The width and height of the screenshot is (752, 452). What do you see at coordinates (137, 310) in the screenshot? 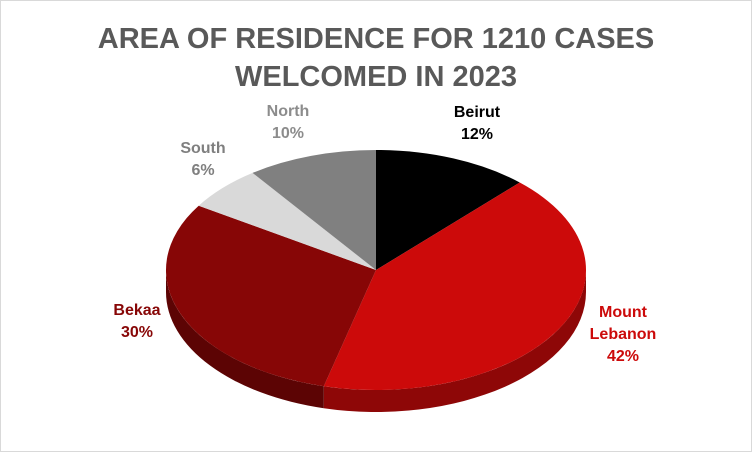
I see `label-bekaa-name: Bekaa` at bounding box center [137, 310].